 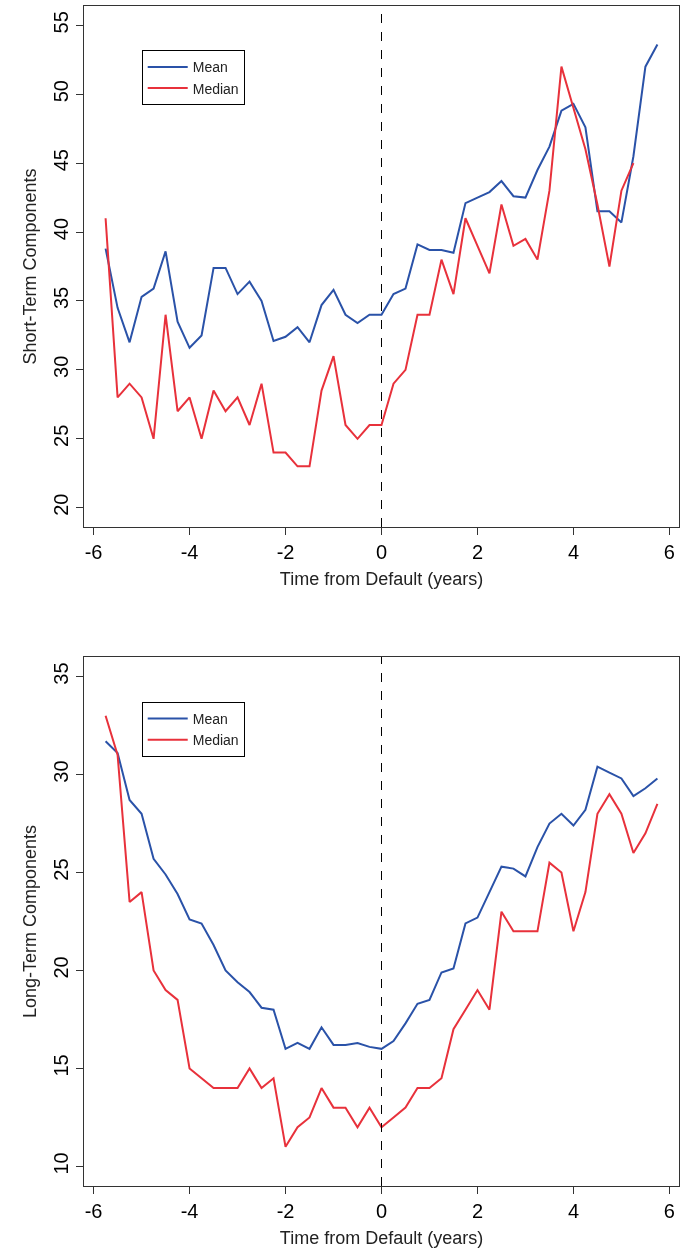 What do you see at coordinates (61, 22) in the screenshot?
I see `y-tick-label: 55` at bounding box center [61, 22].